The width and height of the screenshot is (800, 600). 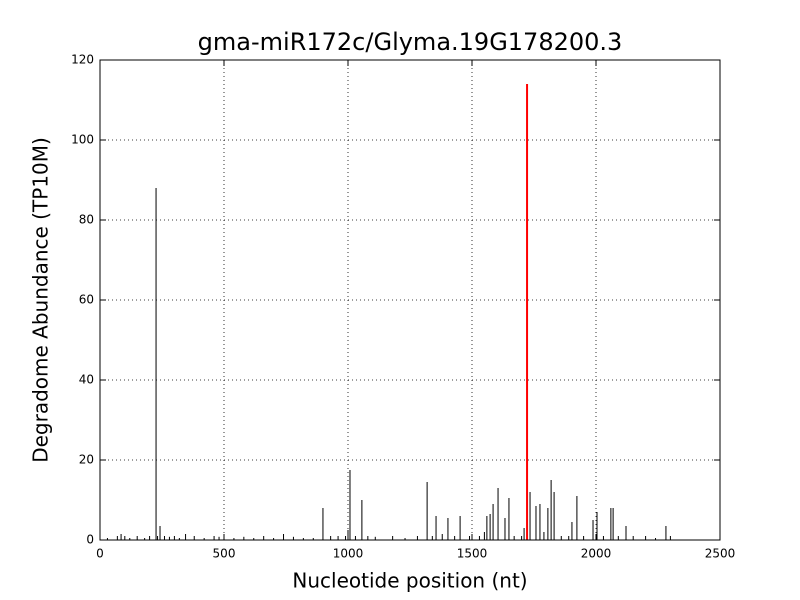 What do you see at coordinates (86, 460) in the screenshot?
I see `y-tick-label: 20` at bounding box center [86, 460].